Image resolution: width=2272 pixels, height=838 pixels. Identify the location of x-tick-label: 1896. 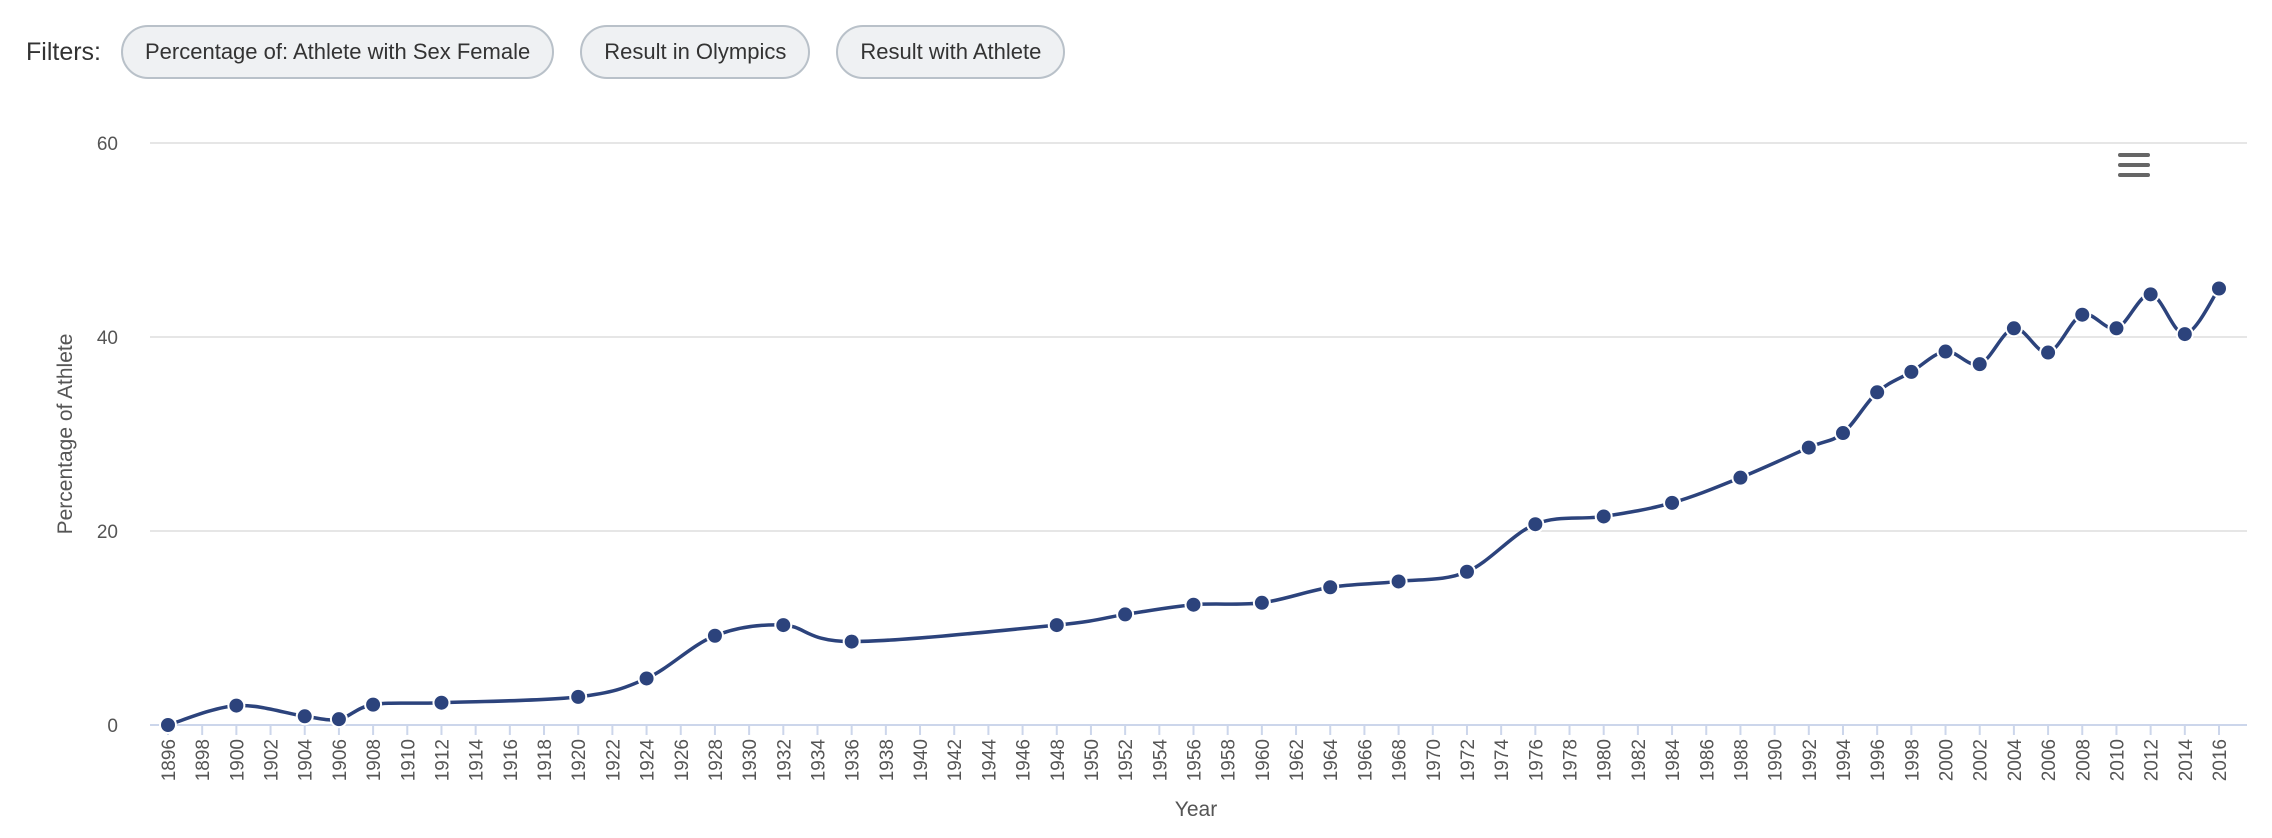
(169, 760).